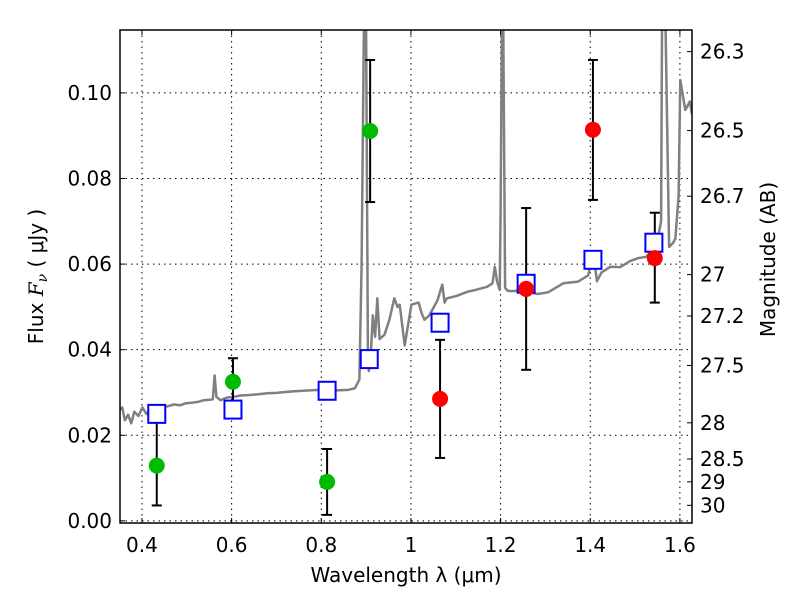 The width and height of the screenshot is (800, 600). I want to click on y2-tick-label: 30, so click(712, 505).